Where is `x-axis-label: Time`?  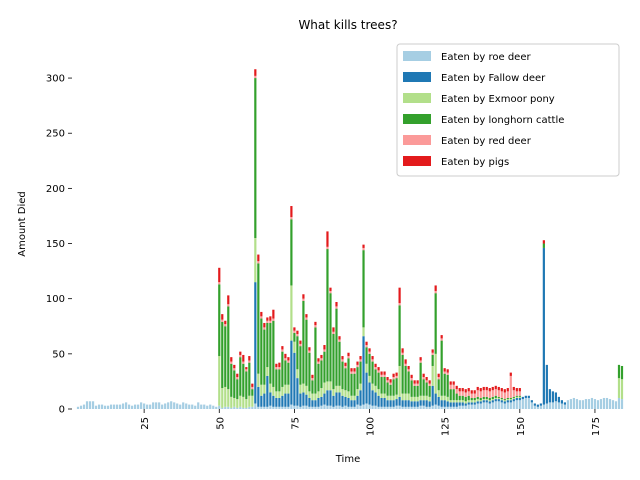
x-axis-label: Time is located at coordinates (347, 459).